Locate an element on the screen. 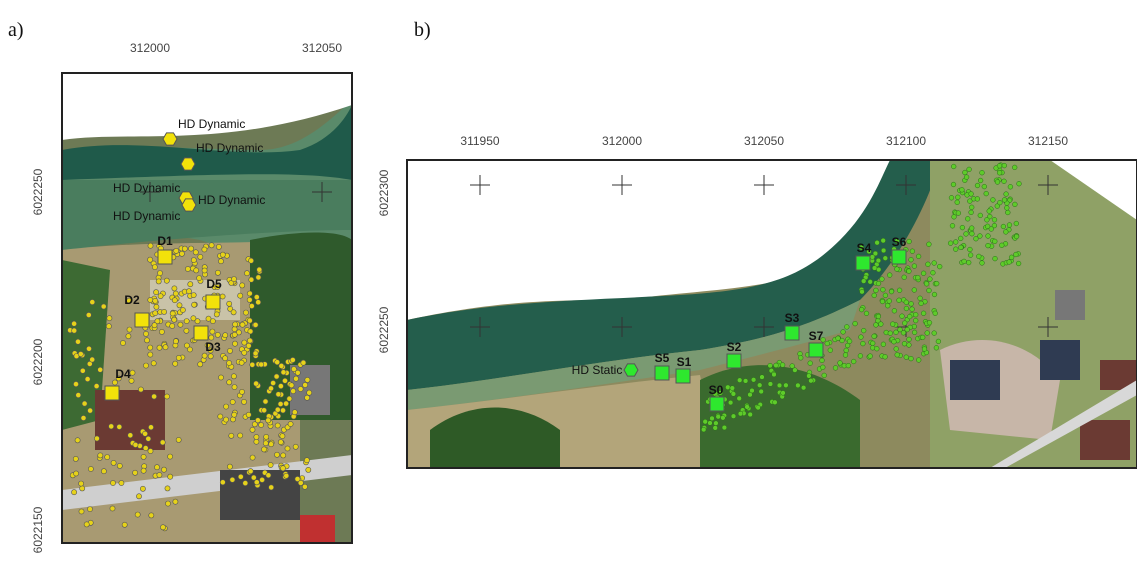 This screenshot has height=562, width=1137. marker-label: S3 is located at coordinates (792, 318).